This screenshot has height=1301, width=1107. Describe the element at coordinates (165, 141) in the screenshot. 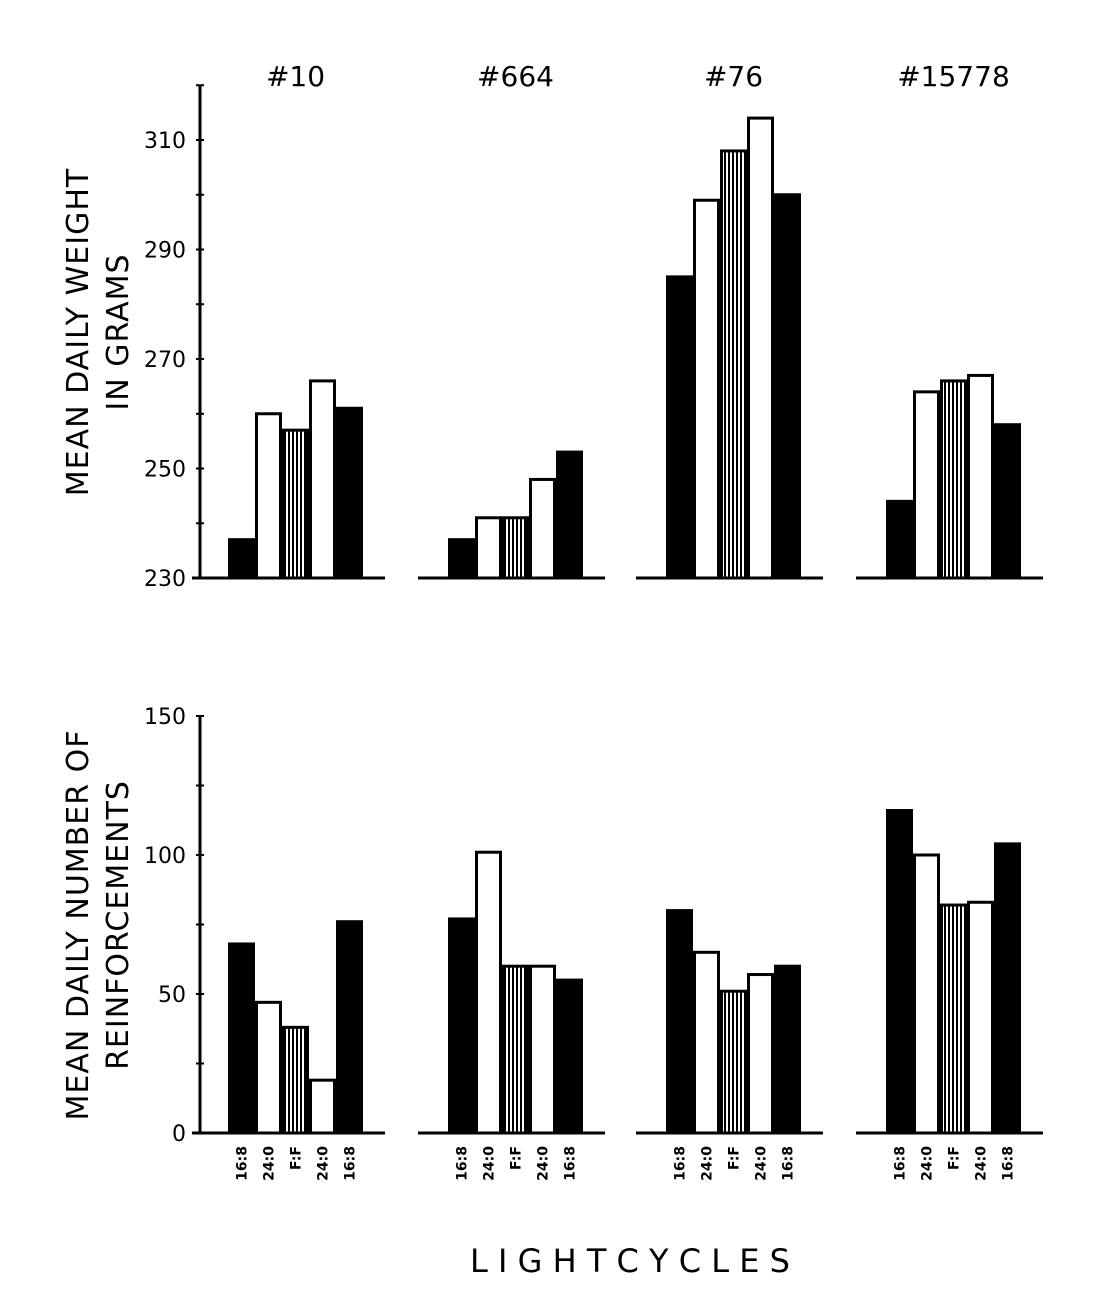

I see `y-tick-label: 310` at that location.